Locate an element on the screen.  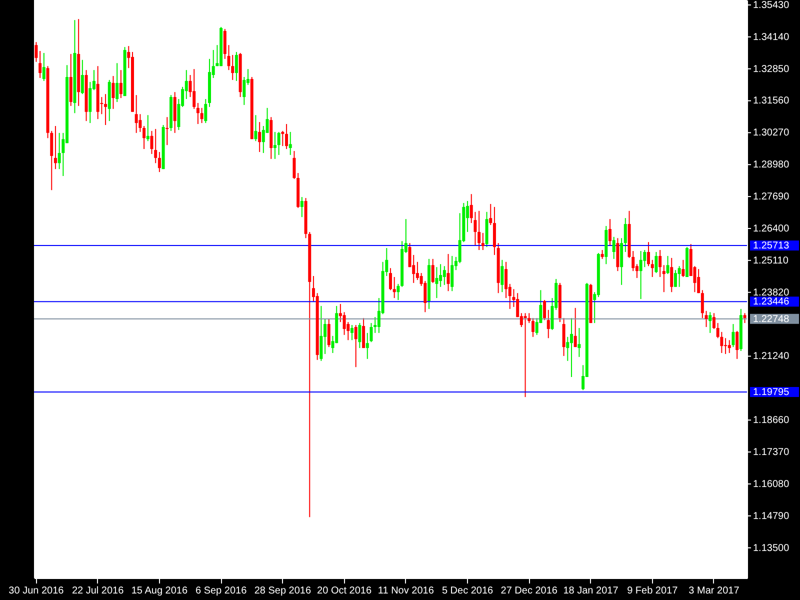
y-tick-label: 1.31560 is located at coordinates (771, 101).